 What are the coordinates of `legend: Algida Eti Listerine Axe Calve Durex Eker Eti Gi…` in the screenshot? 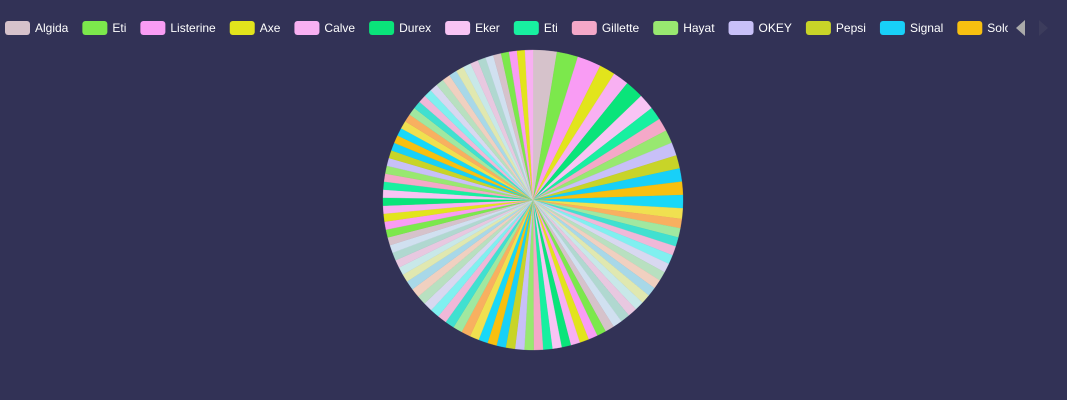 It's located at (533, 28).